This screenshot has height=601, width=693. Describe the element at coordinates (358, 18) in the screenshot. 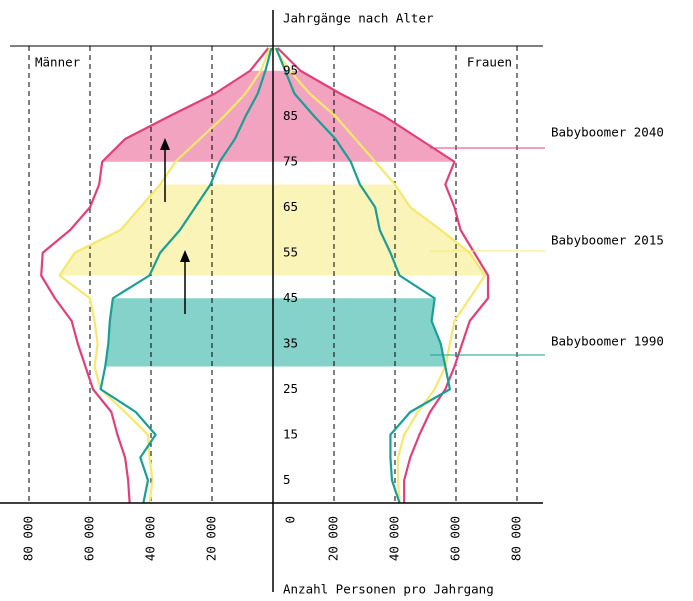

I see `y-axis-label: Jahrgänge nach Alter` at that location.